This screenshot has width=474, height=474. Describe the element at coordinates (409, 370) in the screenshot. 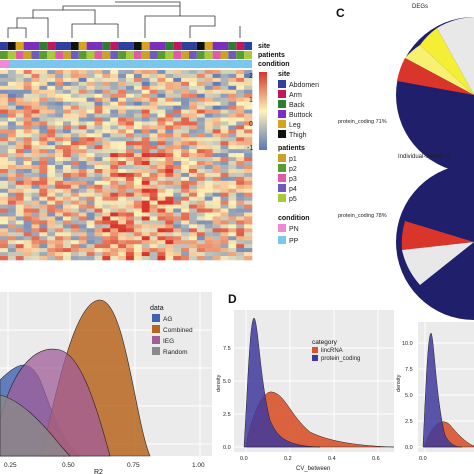

I see `y-tick: 7.5` at that location.